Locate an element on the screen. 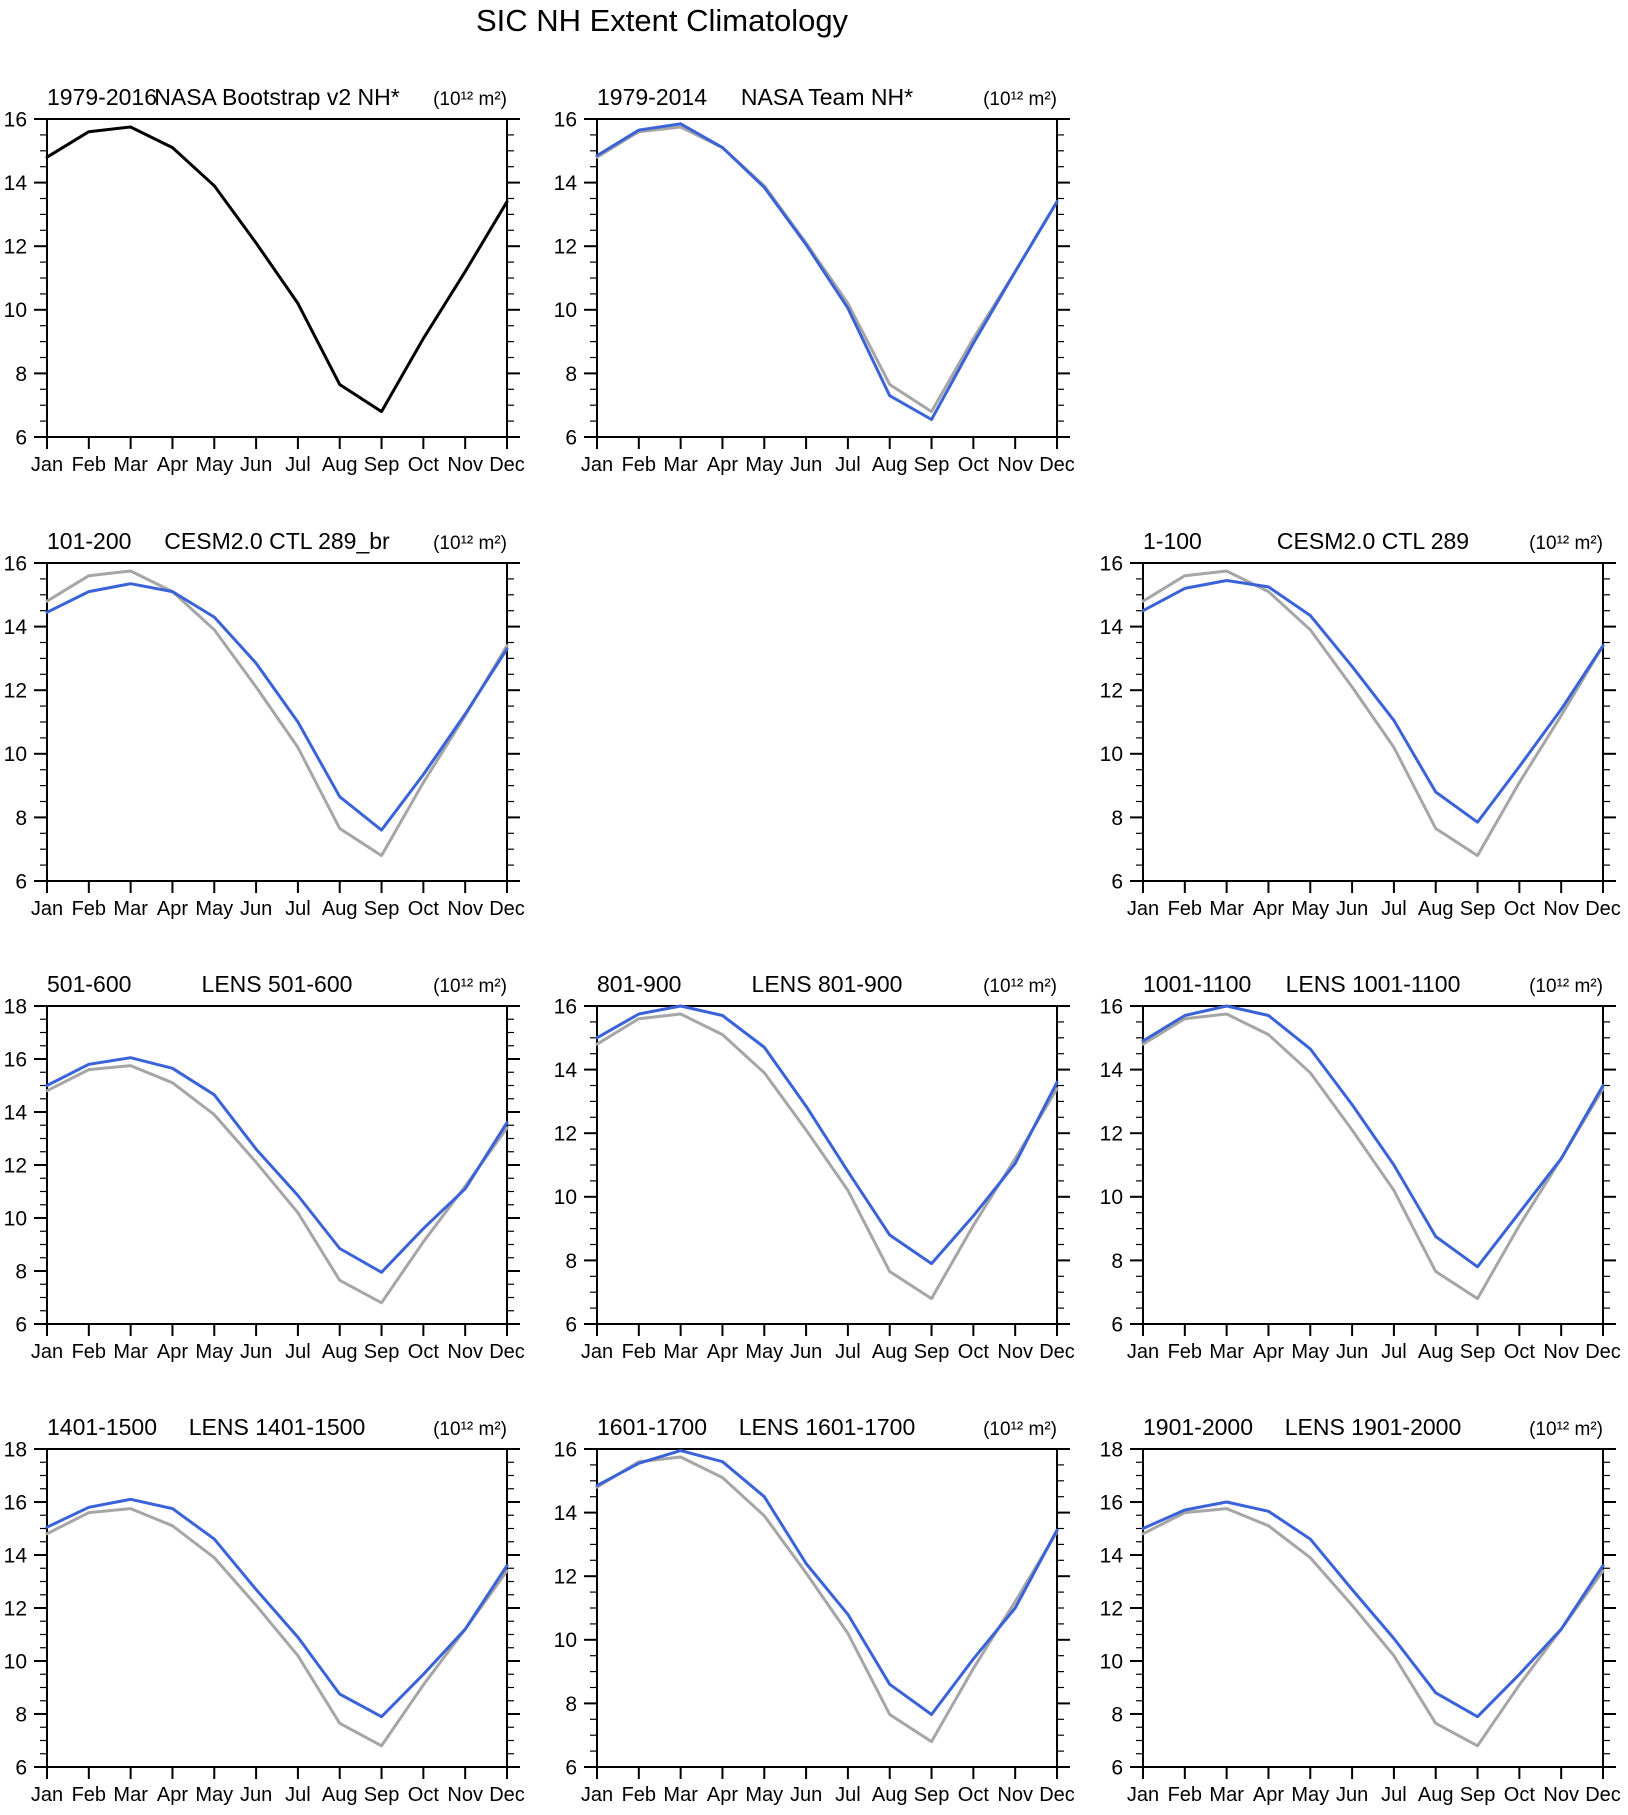  lens-501-600-y-tick-label: 12 is located at coordinates (15, 1165).